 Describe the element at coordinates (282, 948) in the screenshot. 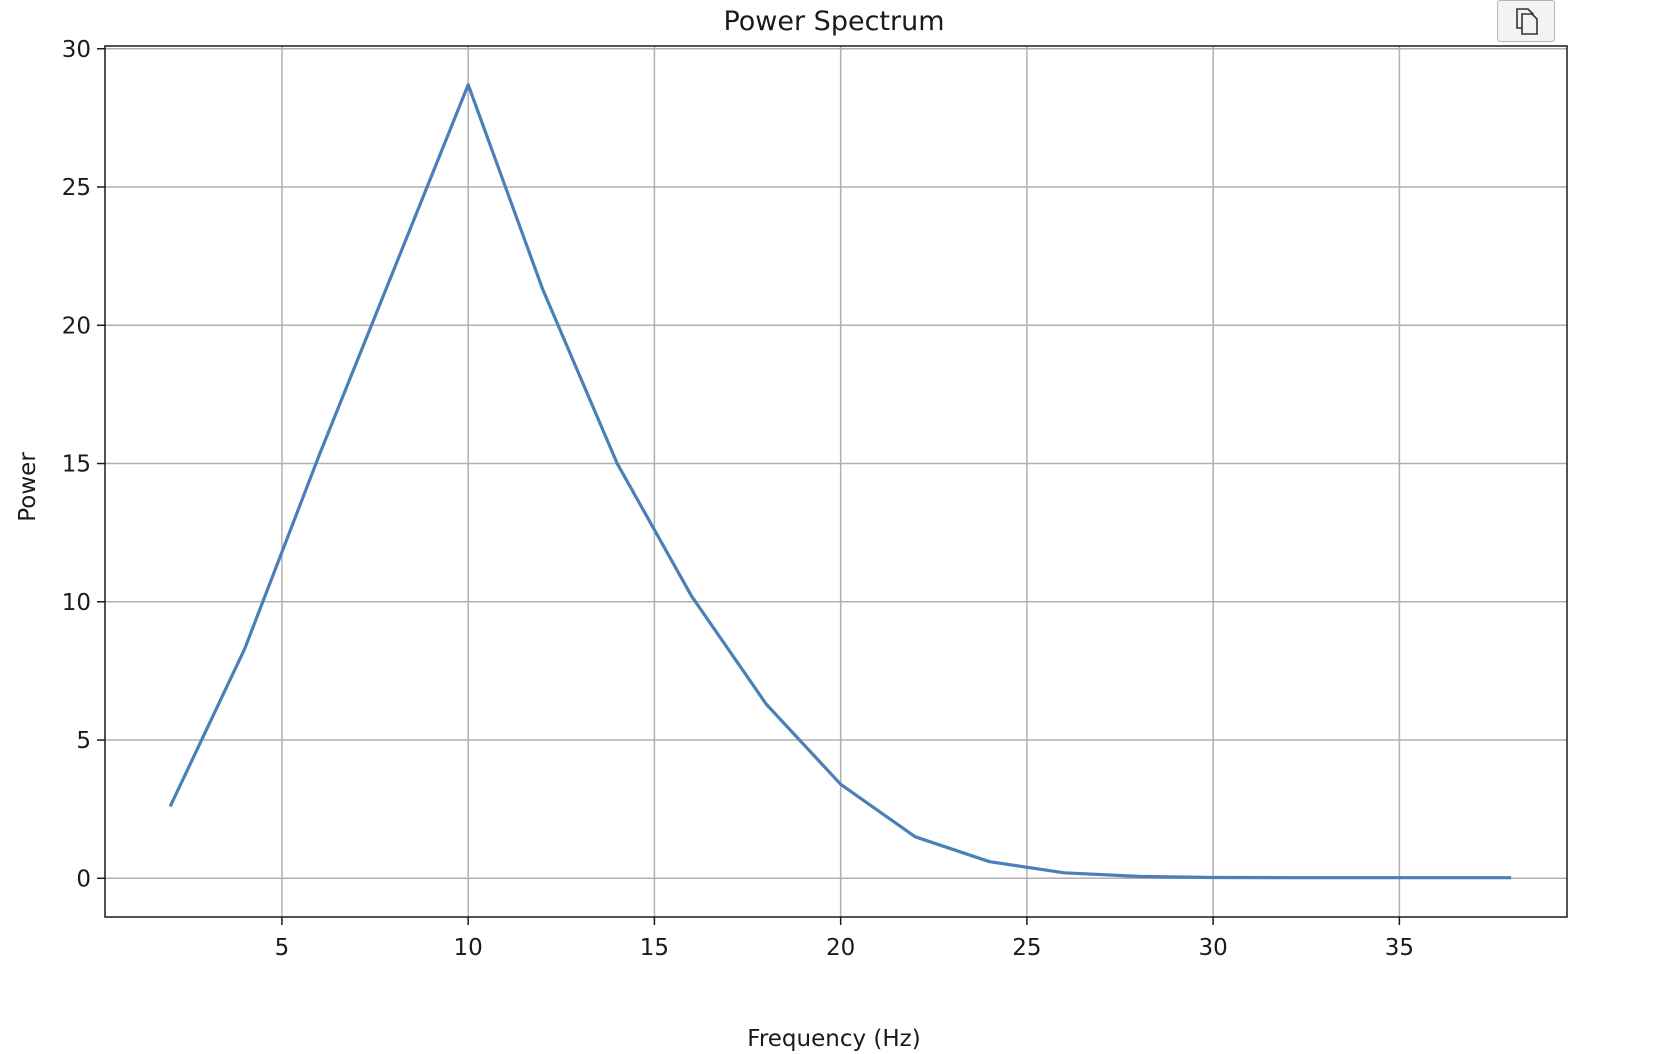

I see `x-tick-label: 5` at that location.